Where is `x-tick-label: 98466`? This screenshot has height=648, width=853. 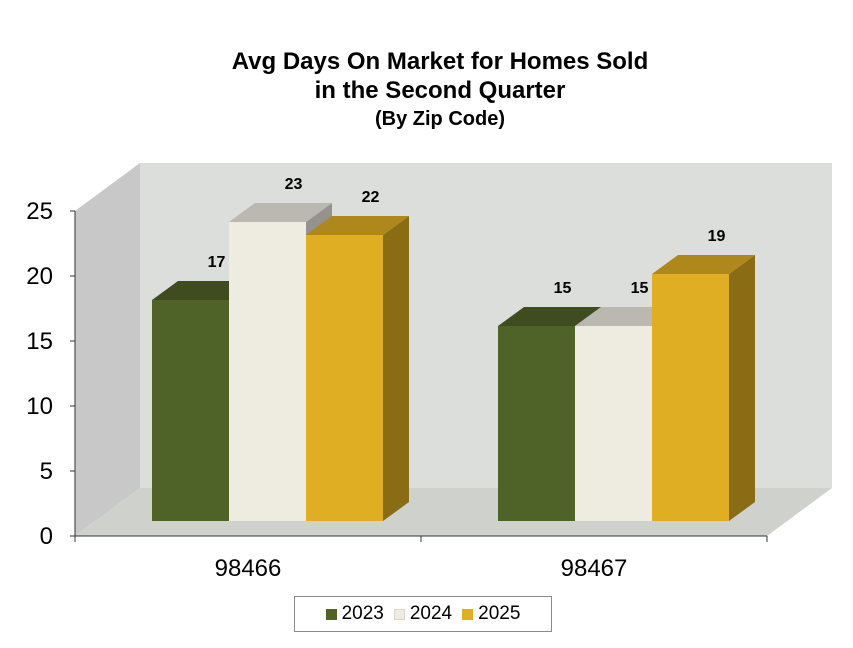
x-tick-label: 98466 is located at coordinates (248, 568).